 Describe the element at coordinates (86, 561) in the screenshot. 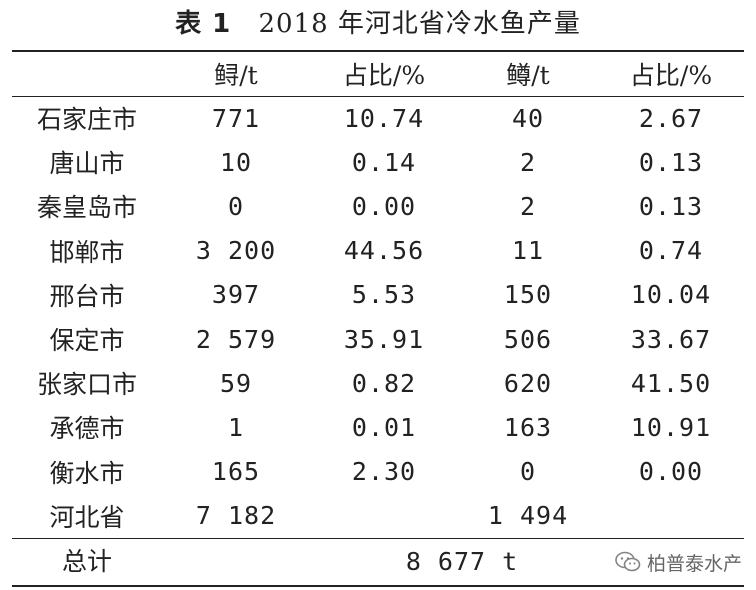

I see `total-label: 总计` at that location.